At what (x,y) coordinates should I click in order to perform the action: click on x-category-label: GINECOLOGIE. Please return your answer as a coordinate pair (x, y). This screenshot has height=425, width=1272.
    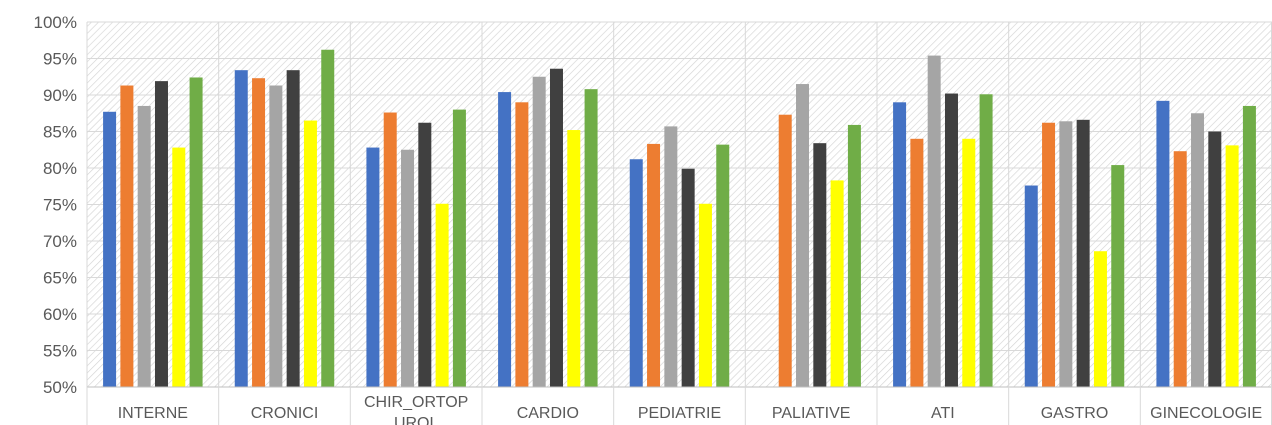
    Looking at the image, I should click on (1206, 413).